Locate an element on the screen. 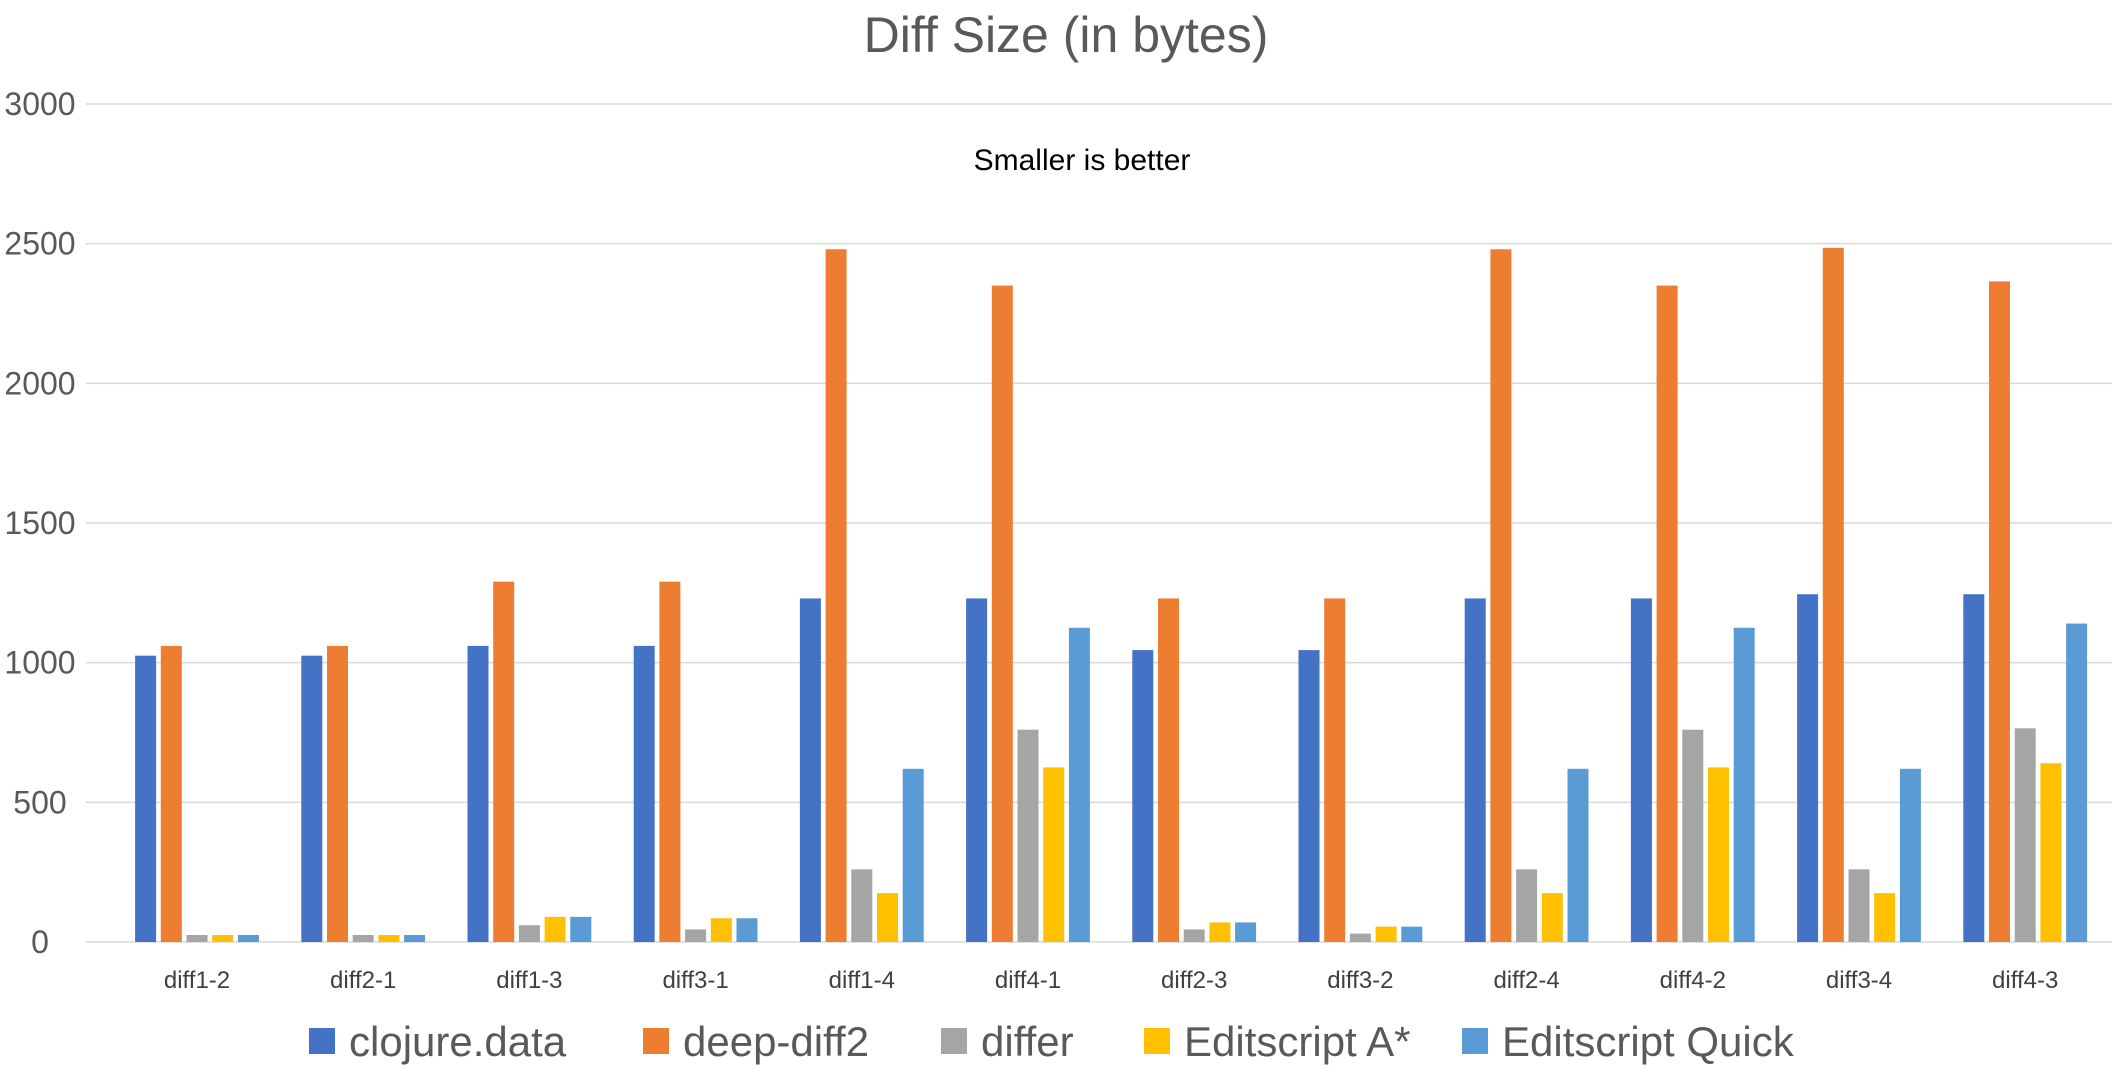  x-tick-label: diff1-2 is located at coordinates (197, 980).